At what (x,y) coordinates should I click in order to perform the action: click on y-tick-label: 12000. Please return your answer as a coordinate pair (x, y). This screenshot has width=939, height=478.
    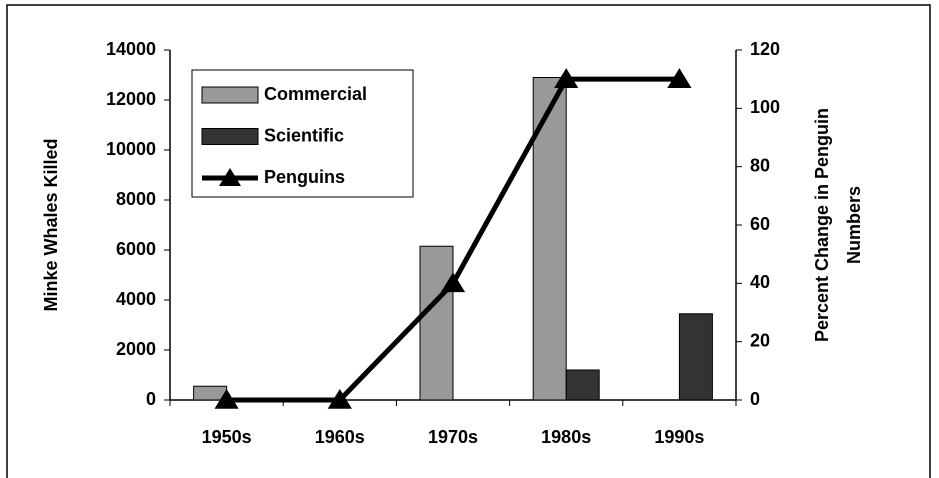
    Looking at the image, I should click on (131, 99).